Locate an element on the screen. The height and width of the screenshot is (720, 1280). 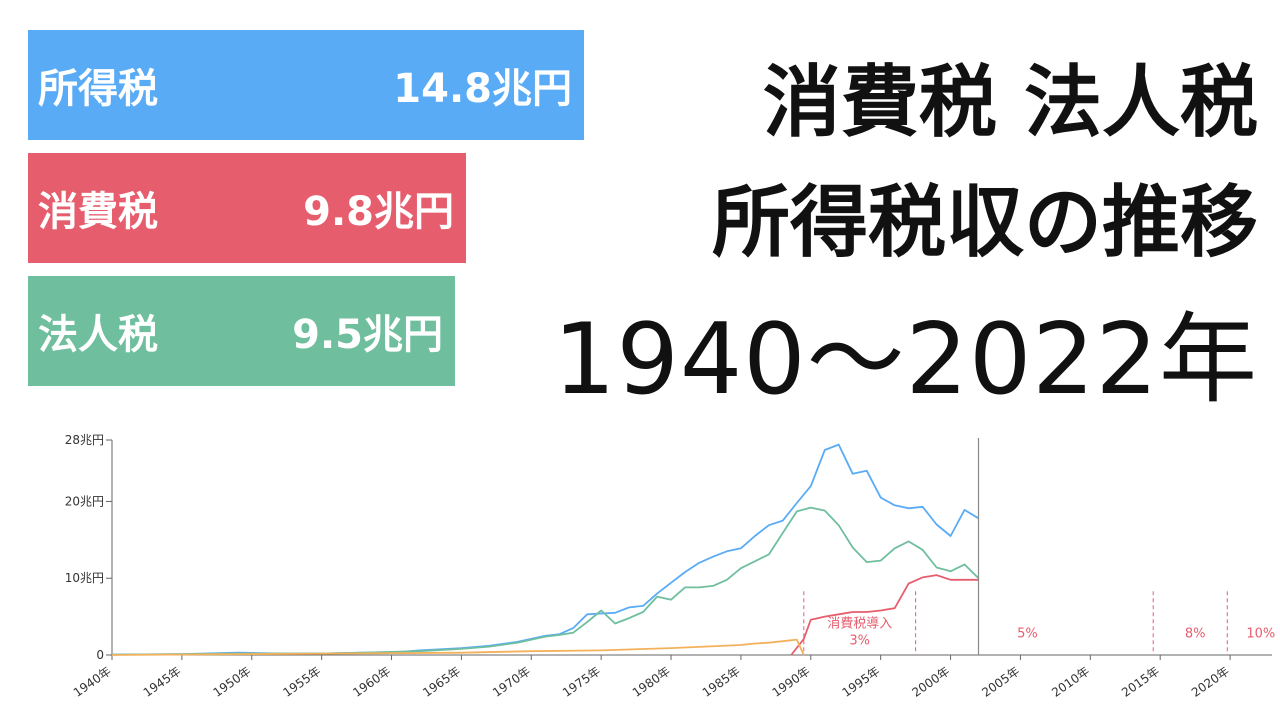
series-line-consumption is located at coordinates (884, 615).